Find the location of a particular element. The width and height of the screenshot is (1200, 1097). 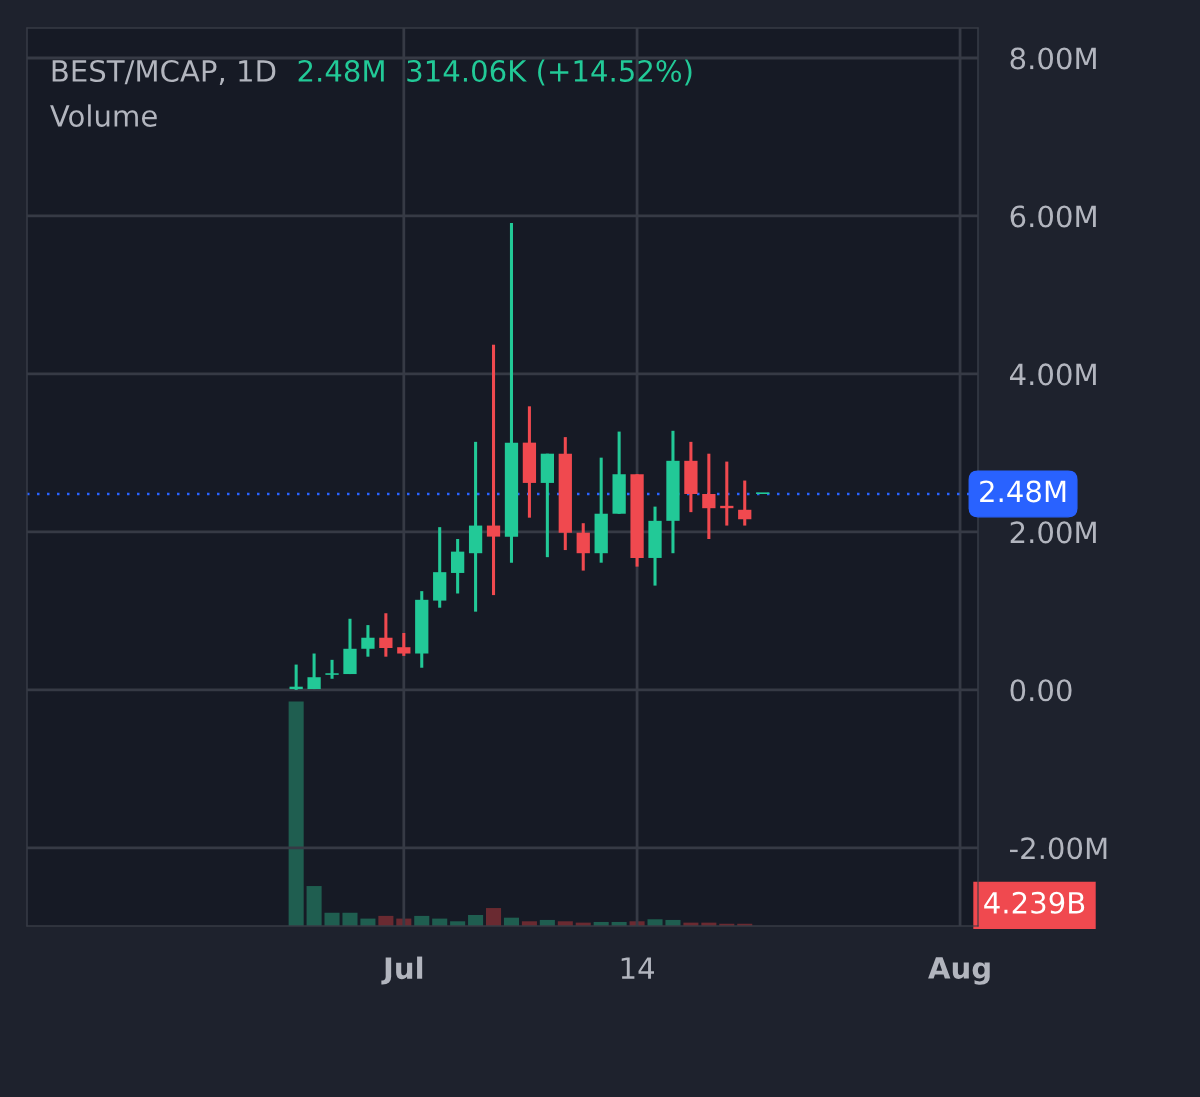

y-tick-label: 2.00M is located at coordinates (1053, 532).